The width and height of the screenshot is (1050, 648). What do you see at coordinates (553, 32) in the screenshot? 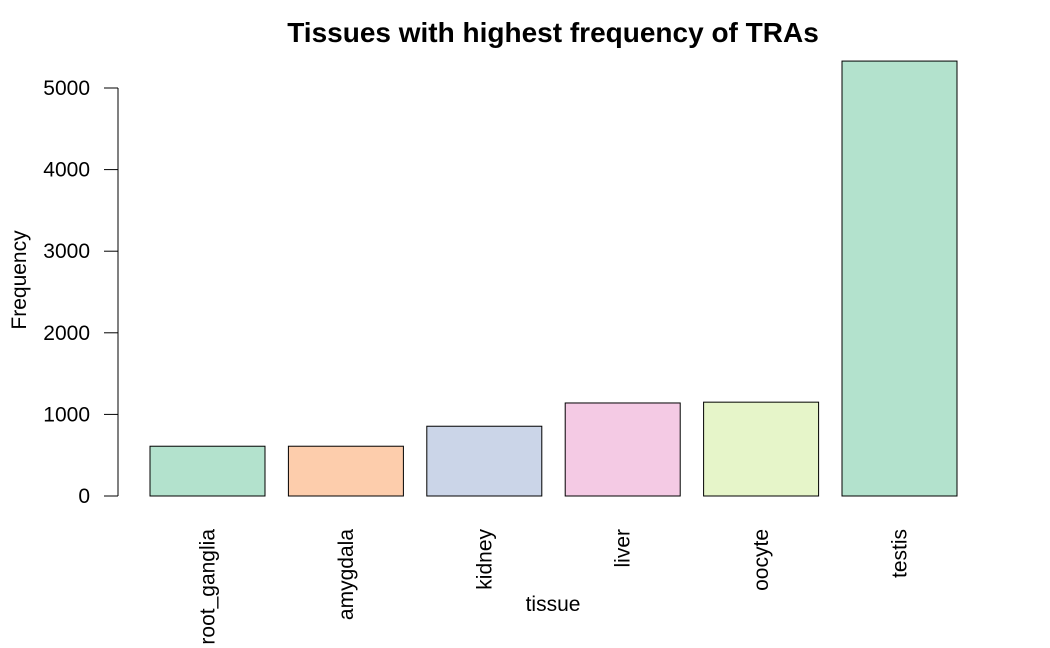
I see `chart-title: Tissues with highest frequency of TRAs` at bounding box center [553, 32].